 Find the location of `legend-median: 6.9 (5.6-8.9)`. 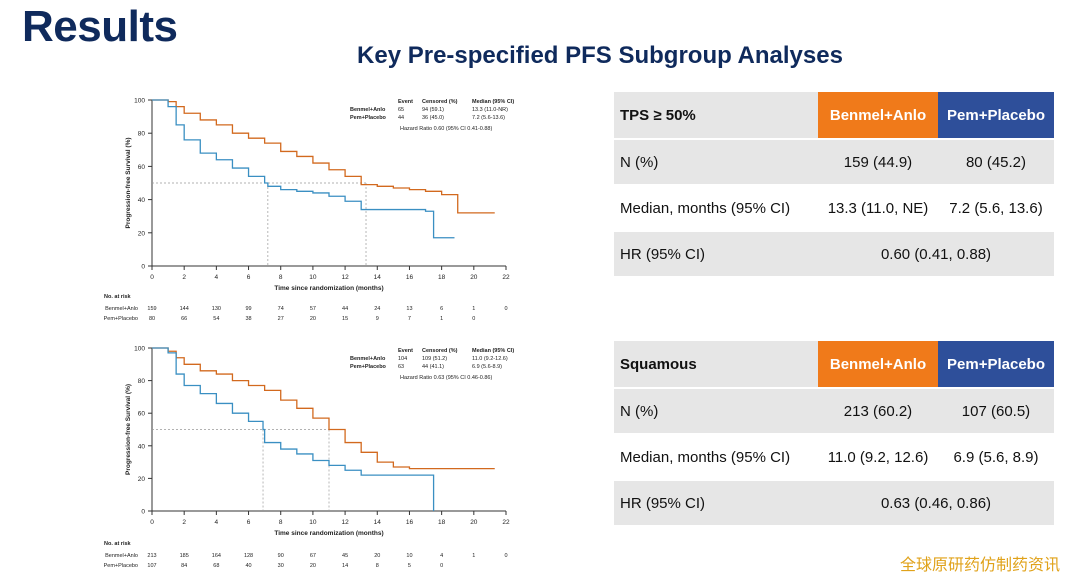

legend-median: 6.9 (5.6-8.9) is located at coordinates (487, 367).